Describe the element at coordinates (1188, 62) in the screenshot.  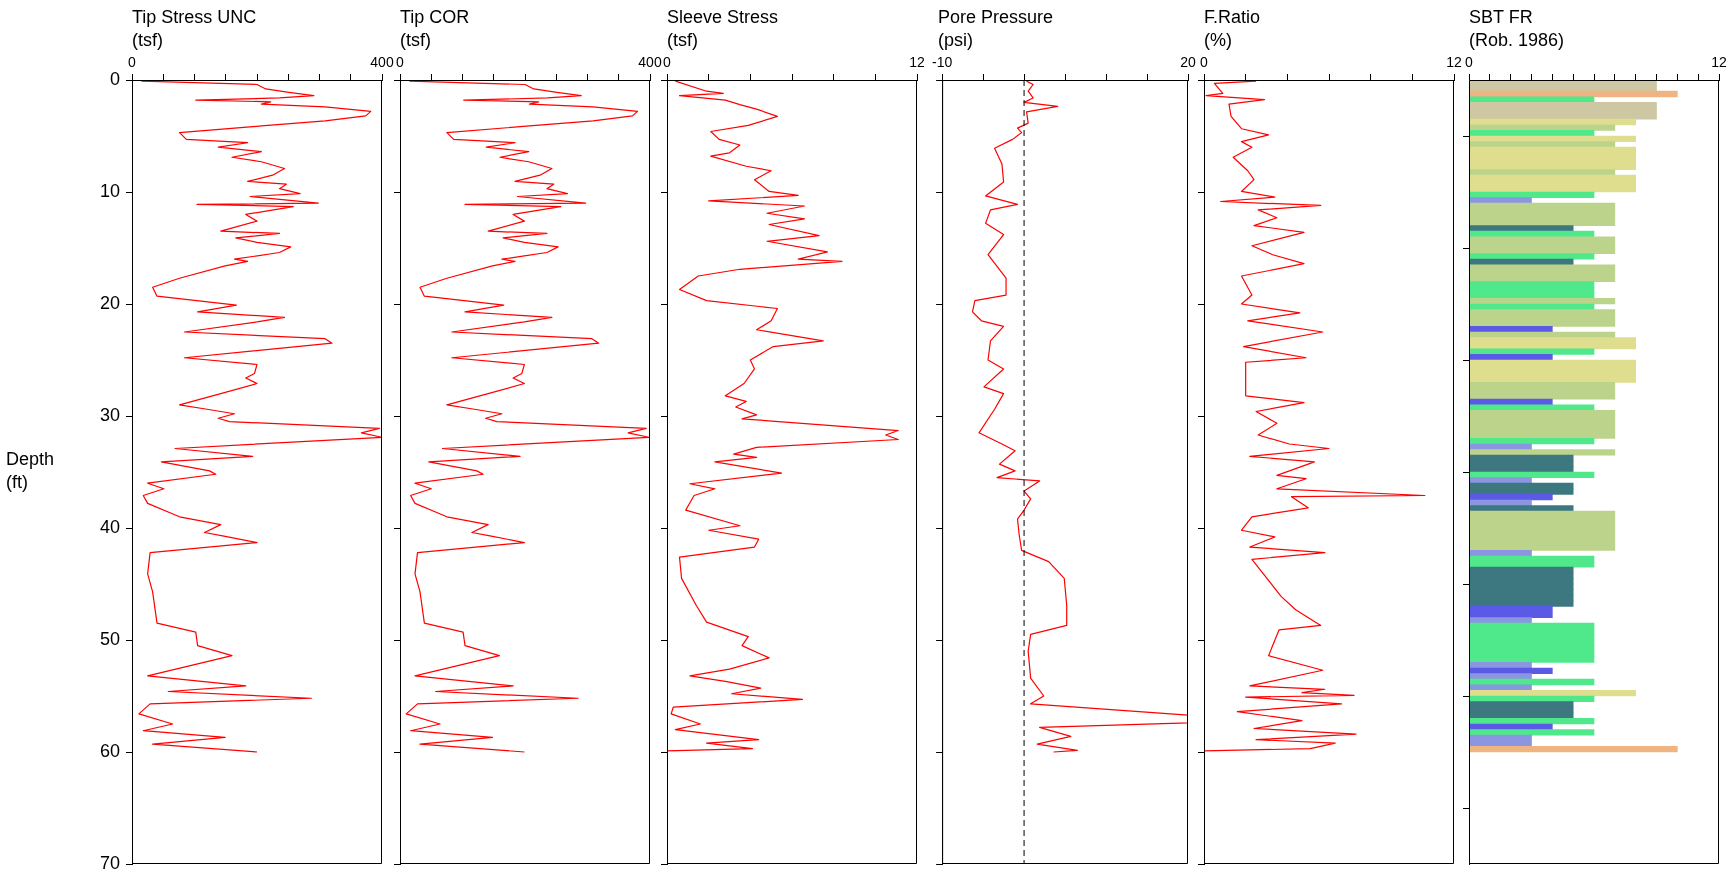
I see `x-tick-label: 20` at that location.